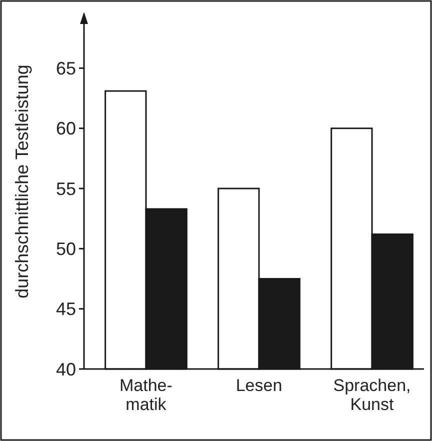 Image resolution: width=432 pixels, height=441 pixels. I want to click on x-tick-label: Mathe- matik, so click(146, 395).